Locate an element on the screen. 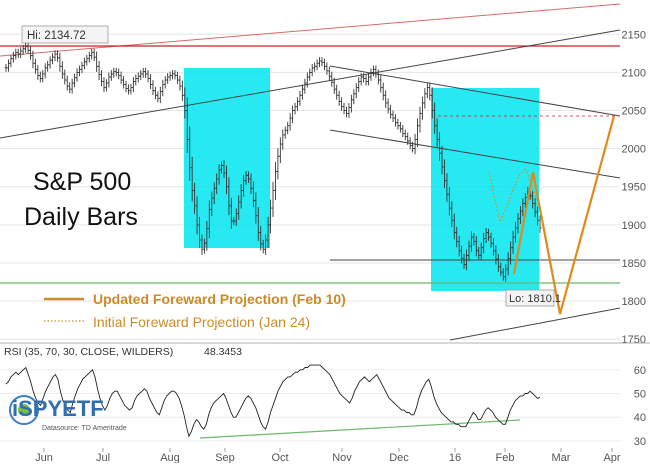  price-tick-label: 1750 is located at coordinates (634, 340).